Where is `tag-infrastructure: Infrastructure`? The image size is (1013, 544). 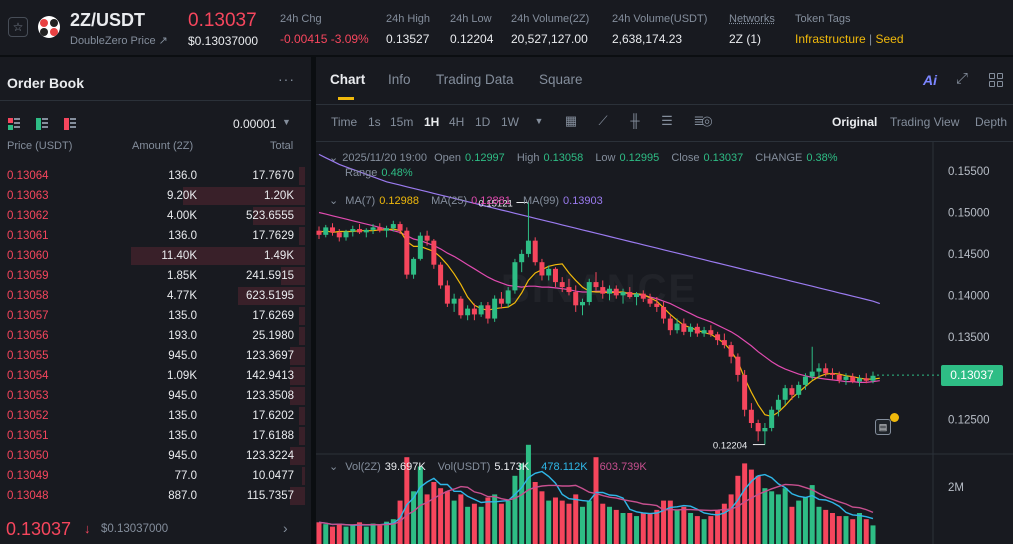 tag-infrastructure: Infrastructure is located at coordinates (830, 39).